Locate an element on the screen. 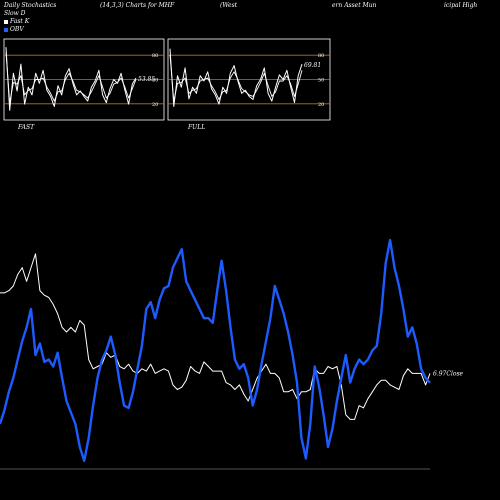 The image size is (500, 500). full-y-tick-label: 80 is located at coordinates (321, 56).